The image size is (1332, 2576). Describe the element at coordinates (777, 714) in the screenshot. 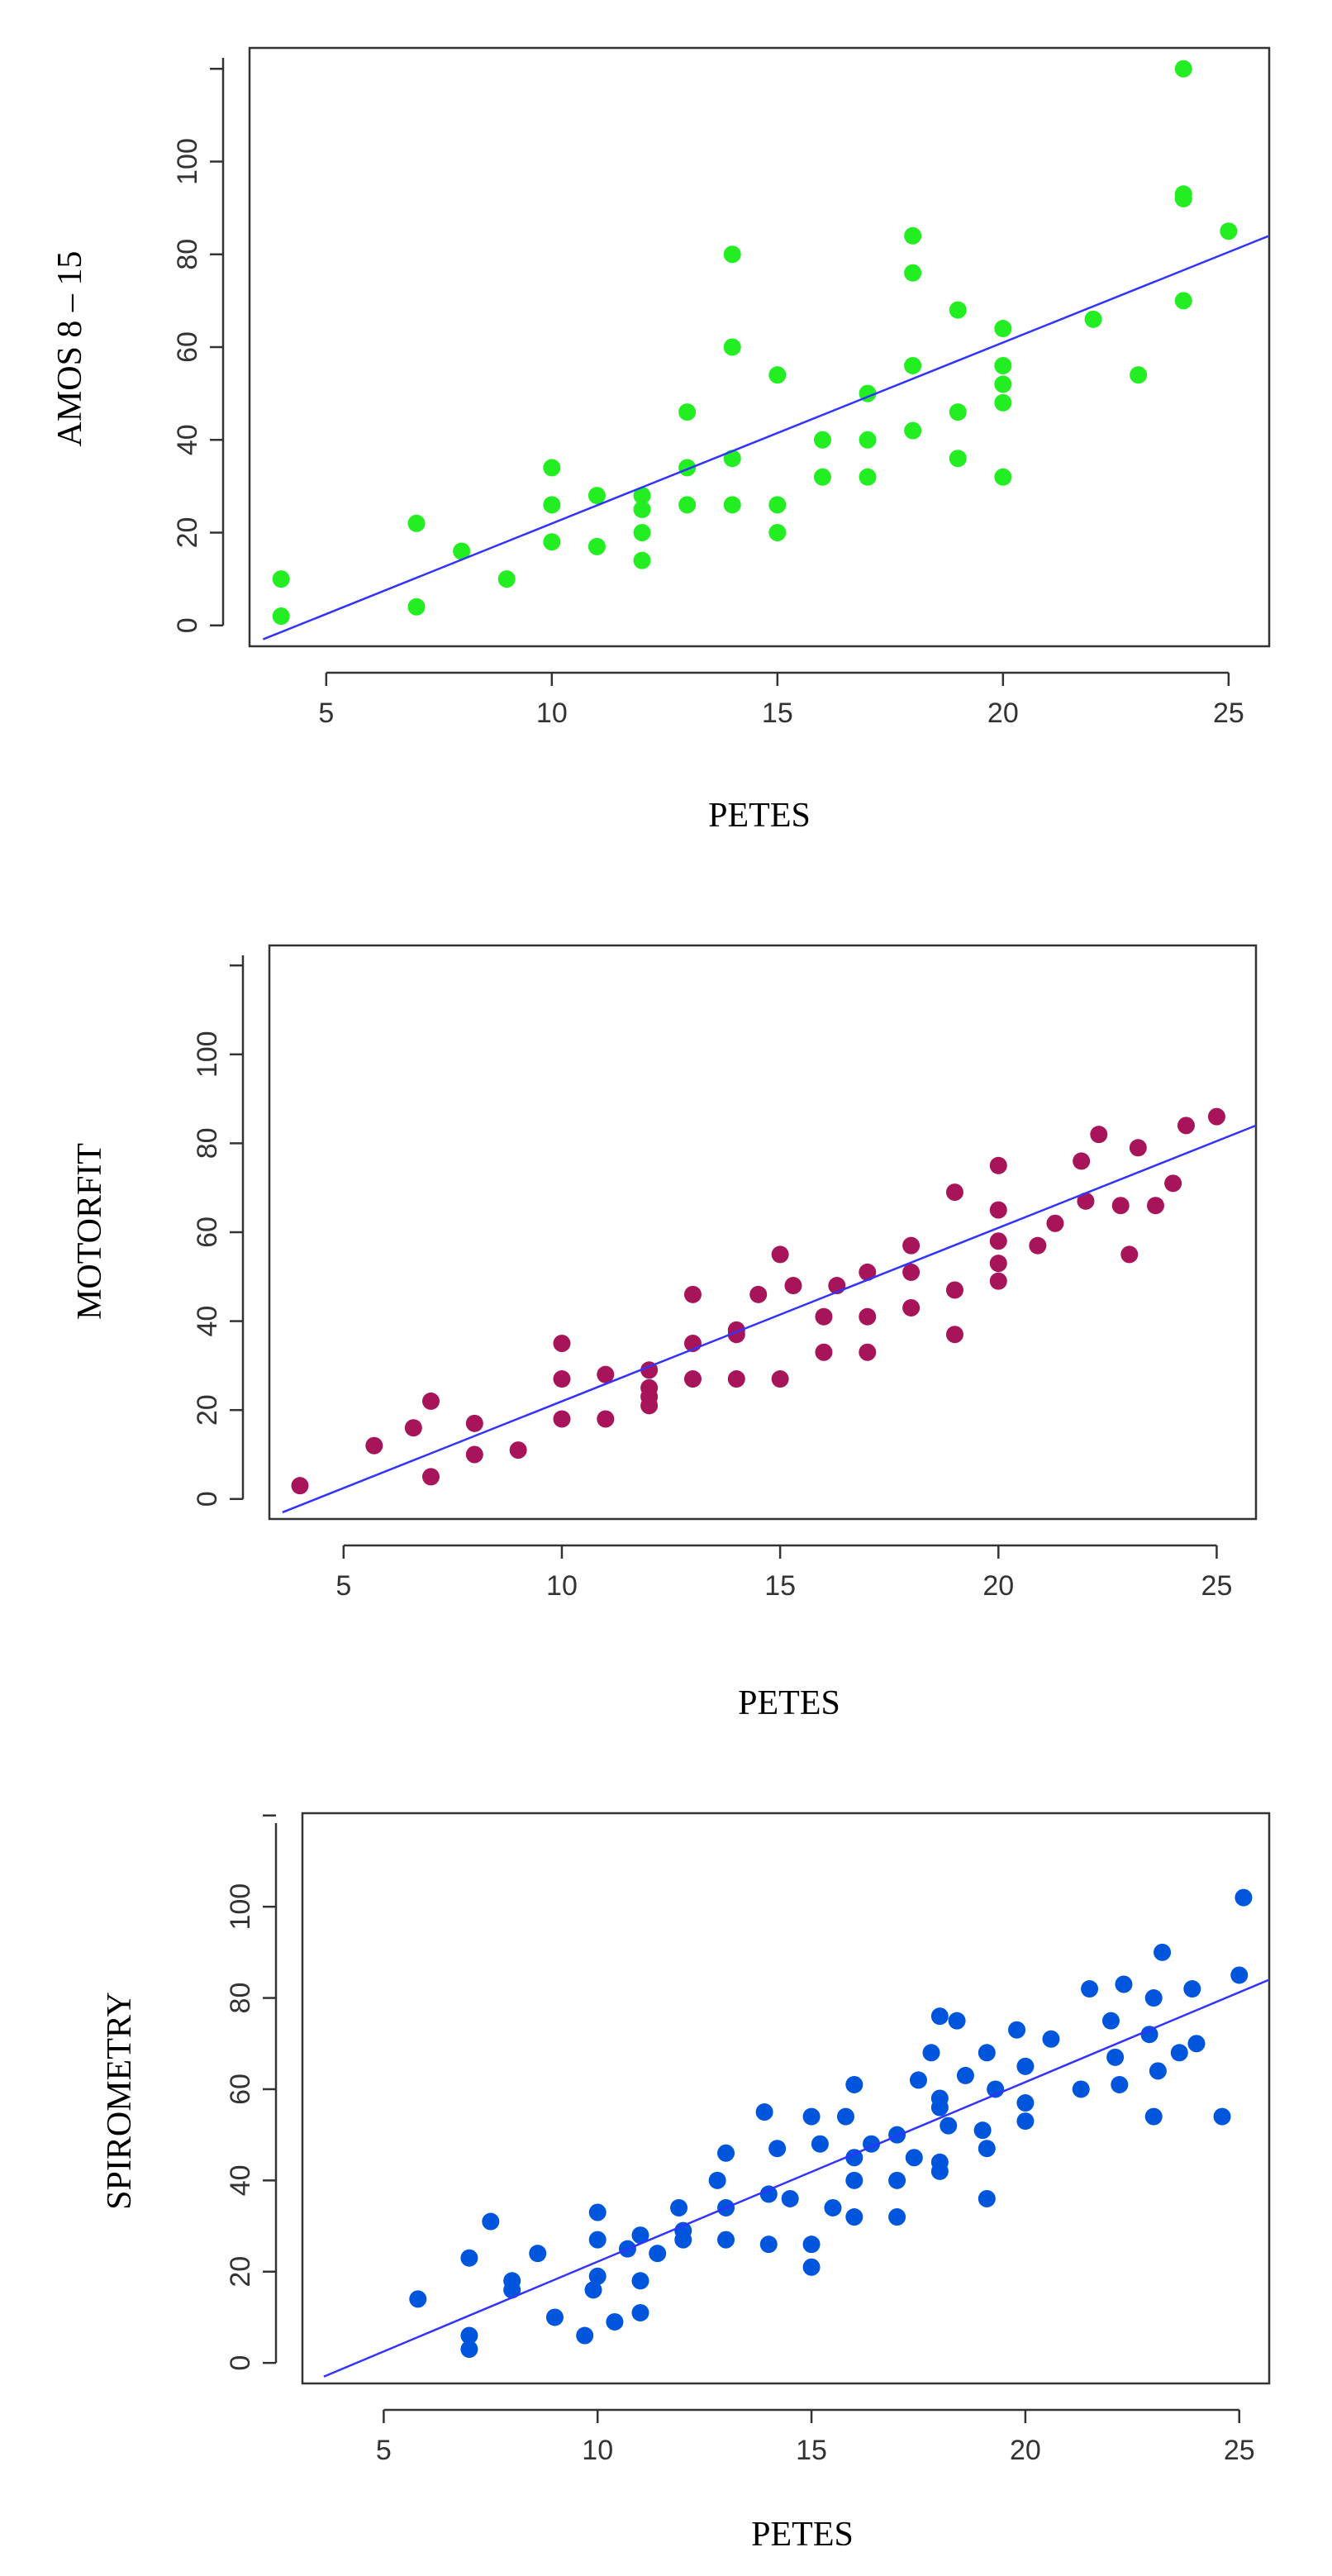

I see `x-tick-label: 15` at that location.